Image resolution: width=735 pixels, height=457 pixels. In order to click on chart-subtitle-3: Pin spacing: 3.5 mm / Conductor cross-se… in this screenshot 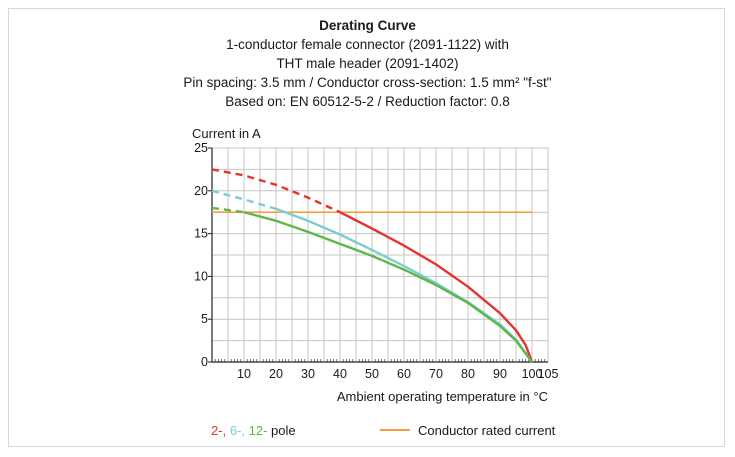, I will do `click(367, 82)`.